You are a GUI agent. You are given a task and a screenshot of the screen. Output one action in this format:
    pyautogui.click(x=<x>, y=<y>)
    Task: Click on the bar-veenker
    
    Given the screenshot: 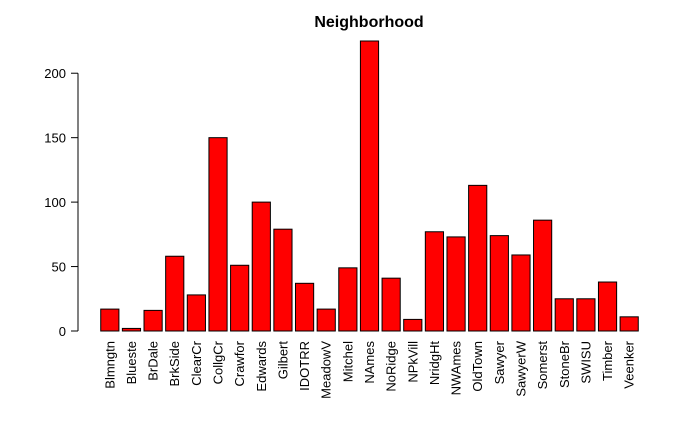 What is the action you would take?
    pyautogui.click(x=629, y=324)
    